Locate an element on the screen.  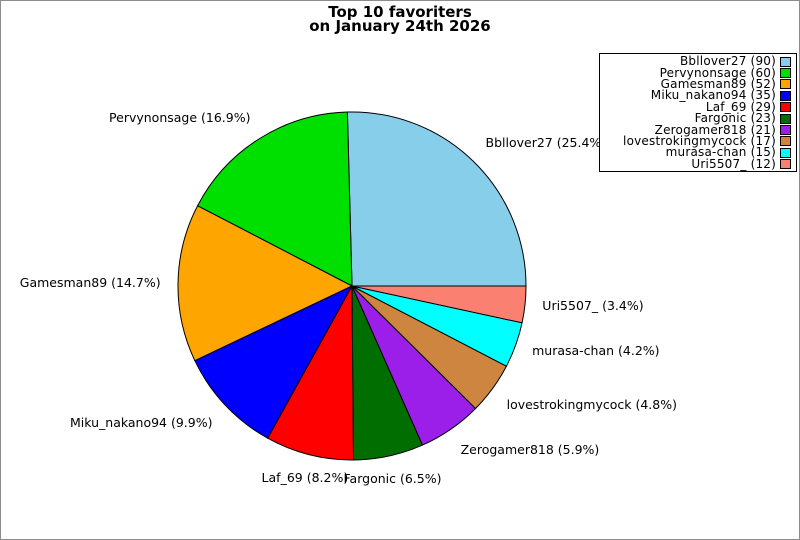
legend-label: Miku_nakano94 (35) is located at coordinates (713, 95).